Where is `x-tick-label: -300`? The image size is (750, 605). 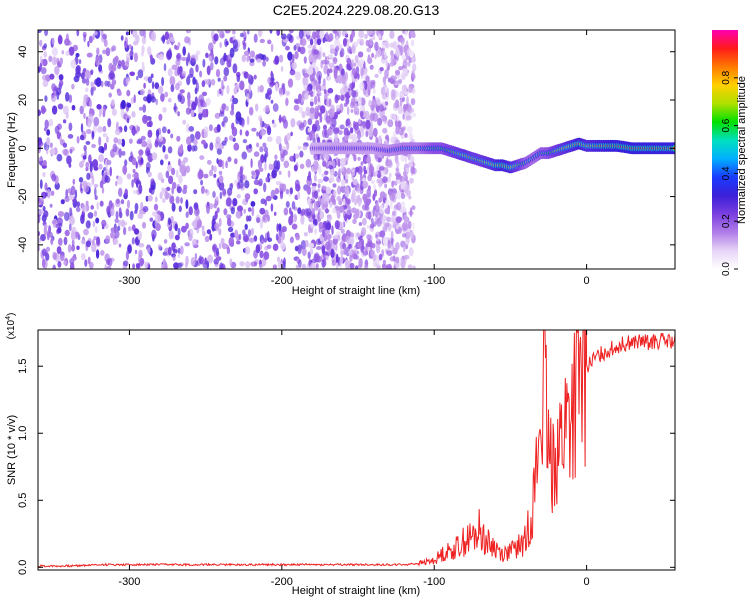
x-tick-label: -300 is located at coordinates (129, 281).